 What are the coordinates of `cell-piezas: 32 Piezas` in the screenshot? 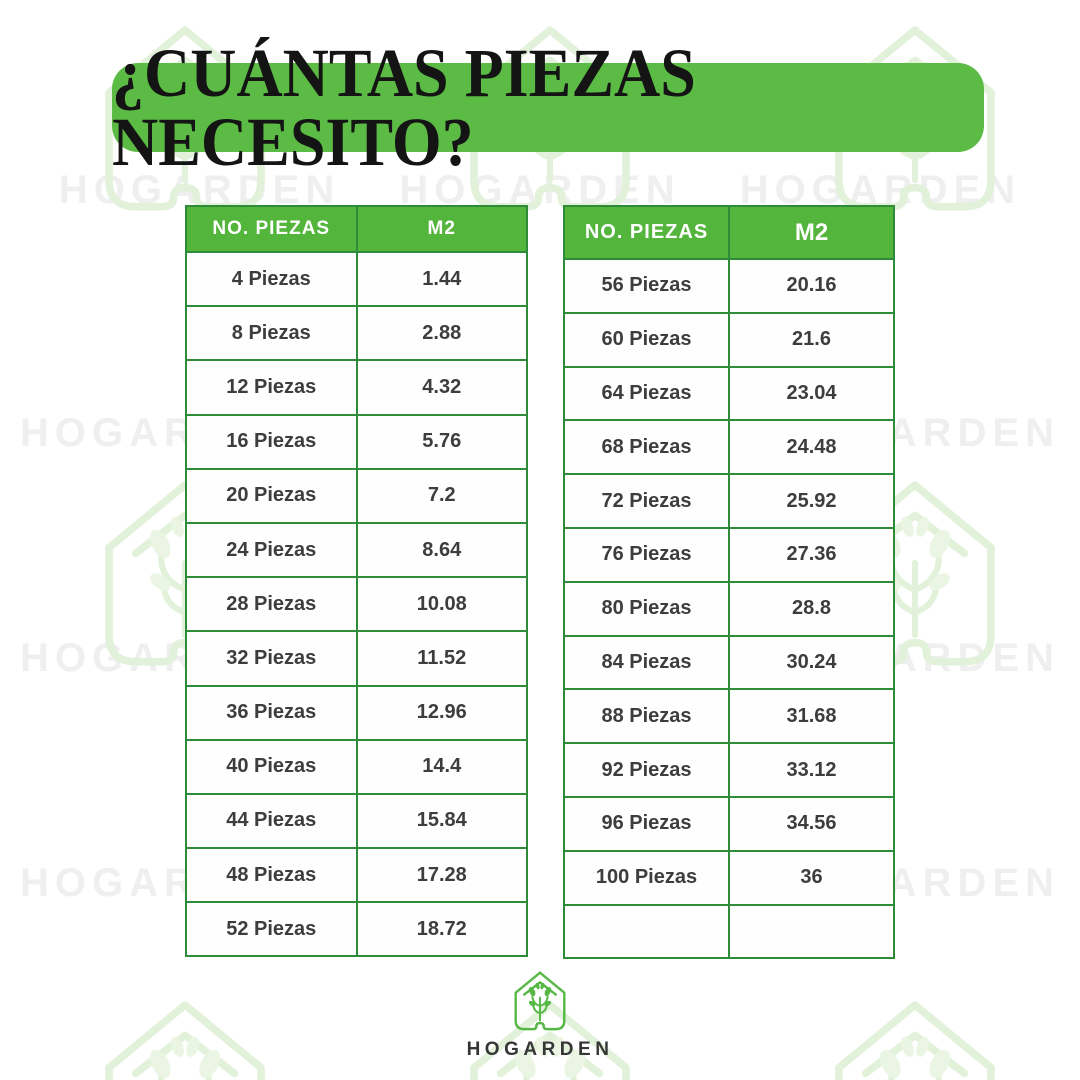 It's located at (271, 658).